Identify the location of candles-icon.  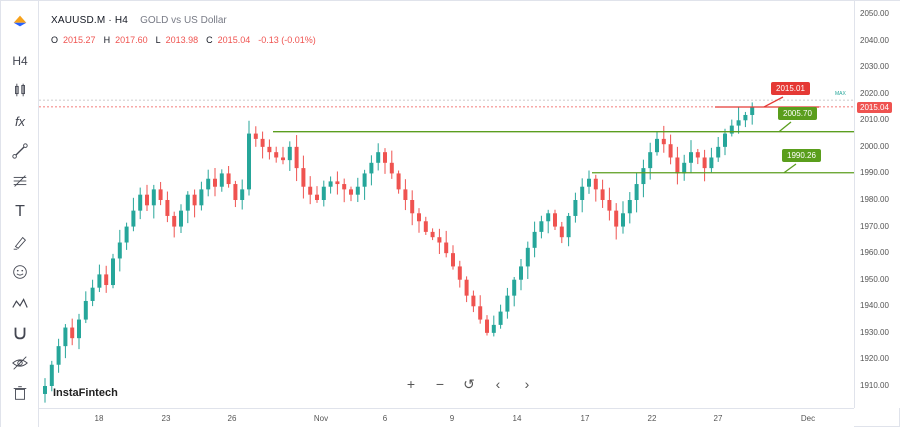
(20, 90).